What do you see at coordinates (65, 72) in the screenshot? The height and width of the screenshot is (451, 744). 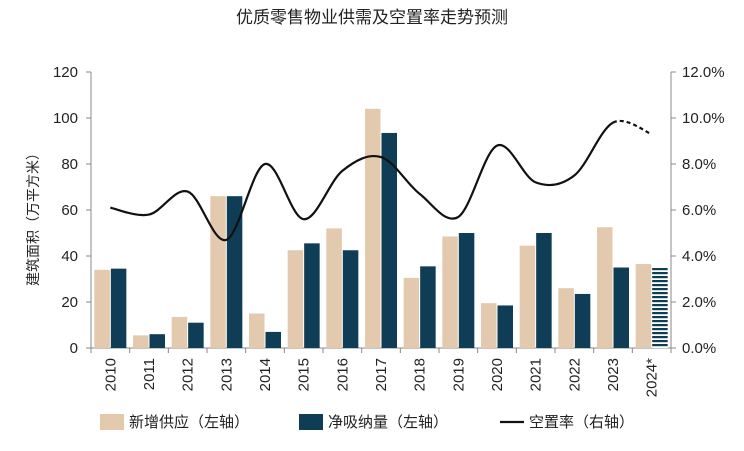 I see `y-tick-label: 120` at bounding box center [65, 72].